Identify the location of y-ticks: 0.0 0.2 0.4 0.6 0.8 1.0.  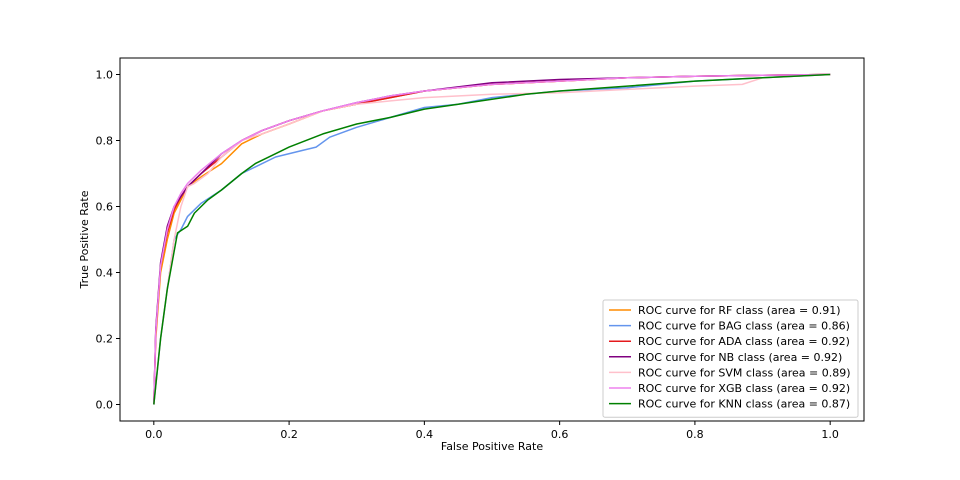
(108, 240).